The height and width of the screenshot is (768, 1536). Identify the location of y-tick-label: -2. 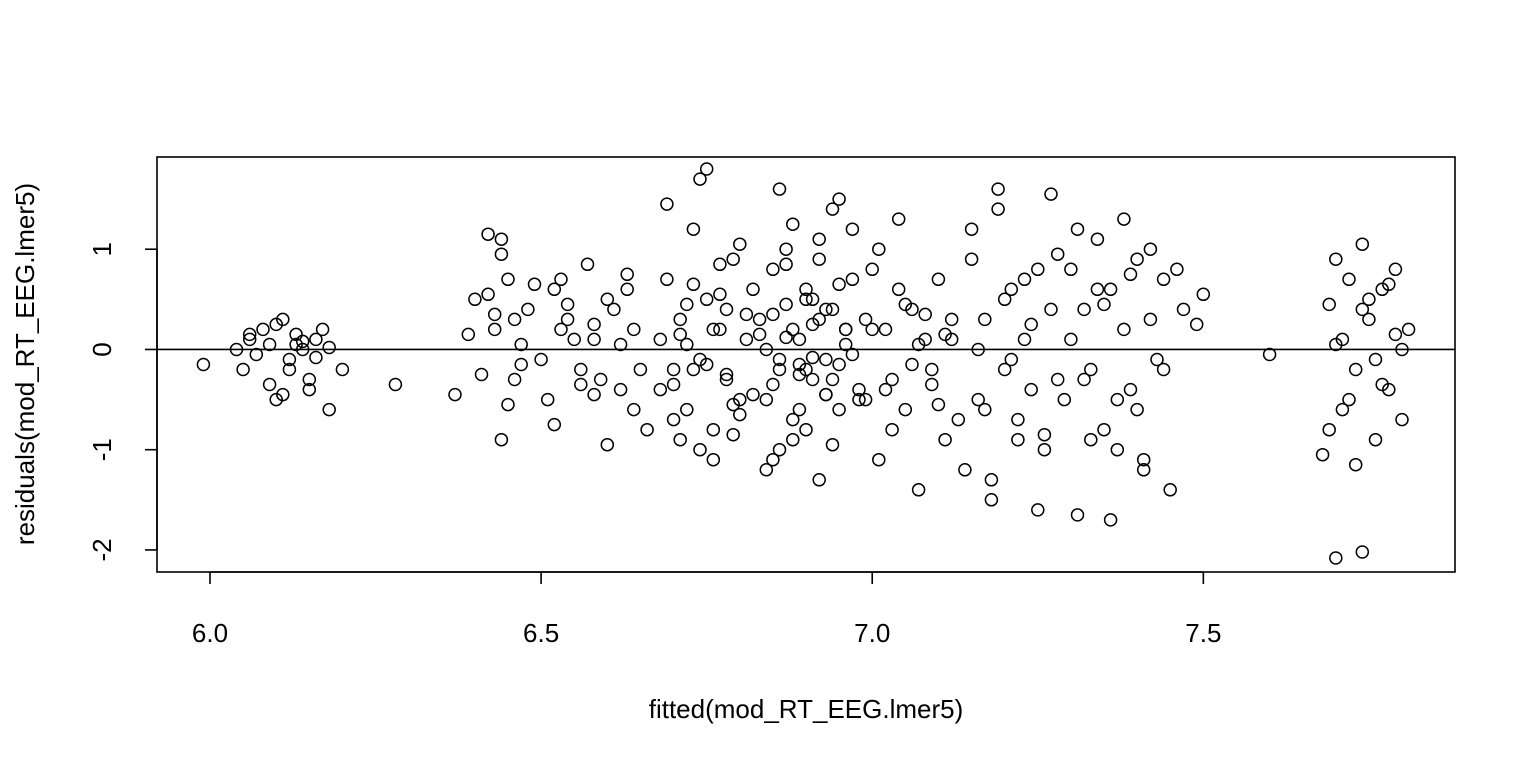
(102, 549).